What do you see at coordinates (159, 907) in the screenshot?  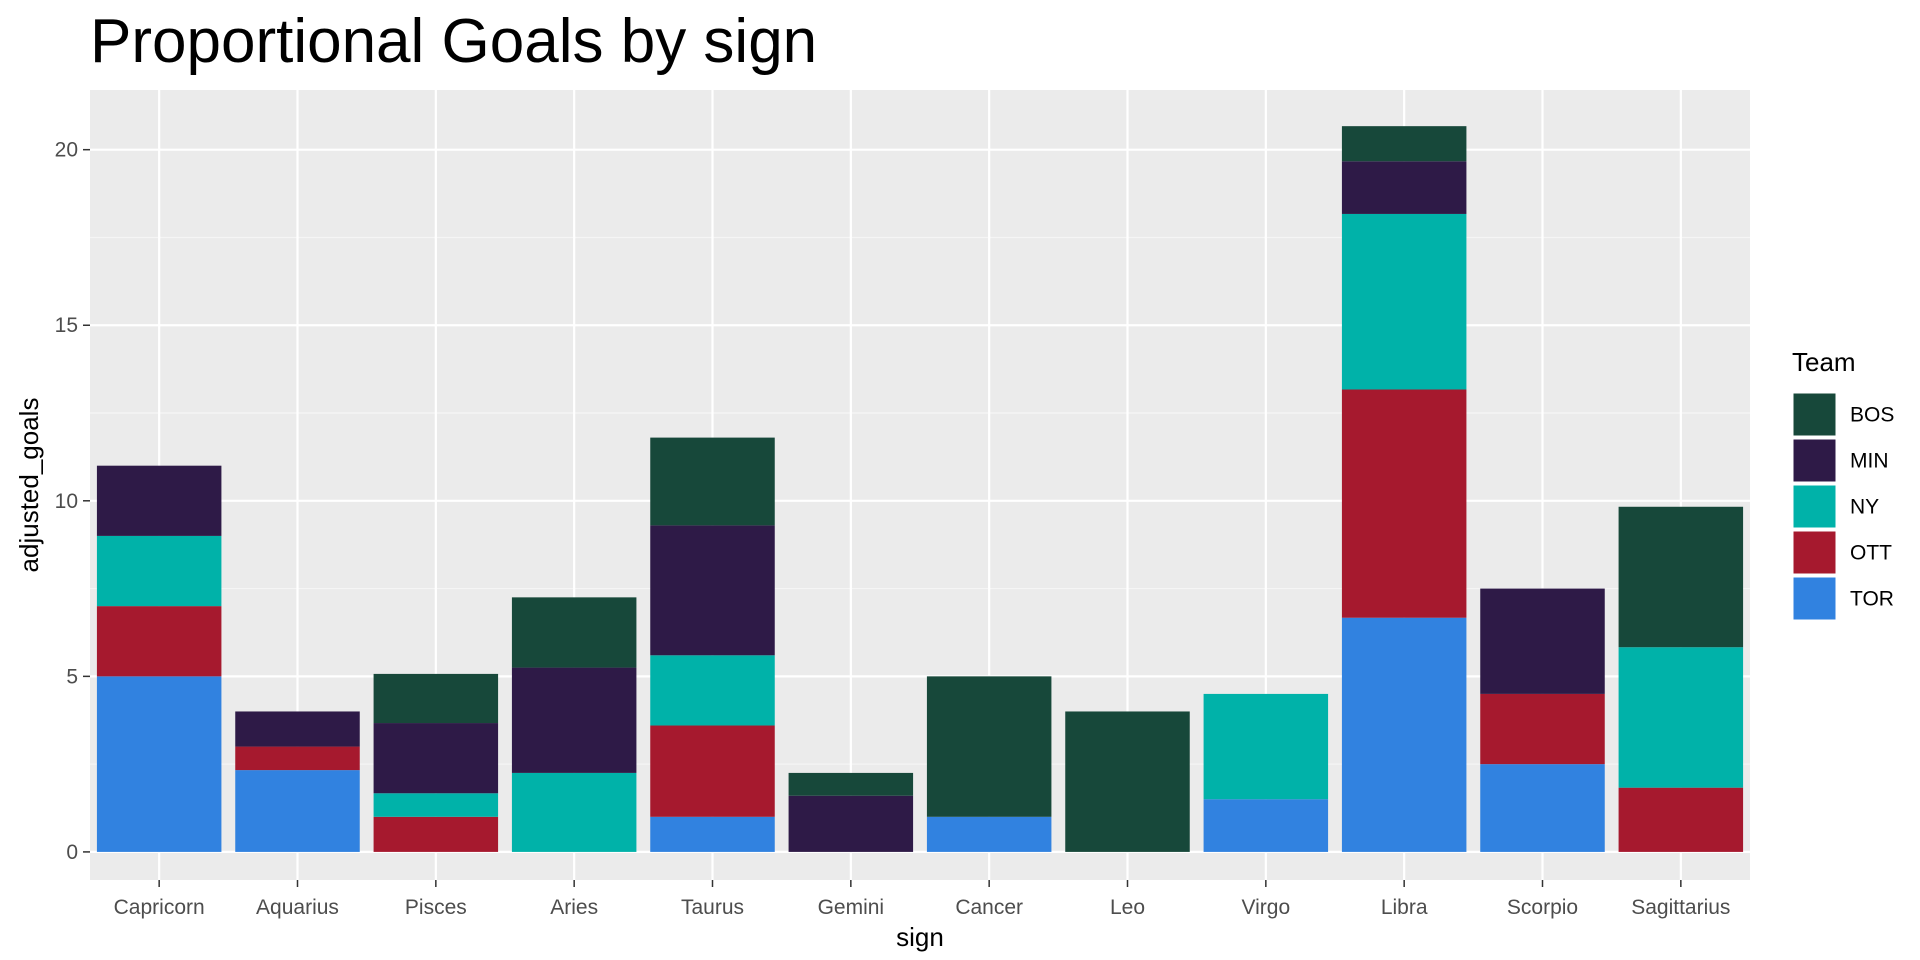 I see `x-tick-label-capricorn: Capricorn` at bounding box center [159, 907].